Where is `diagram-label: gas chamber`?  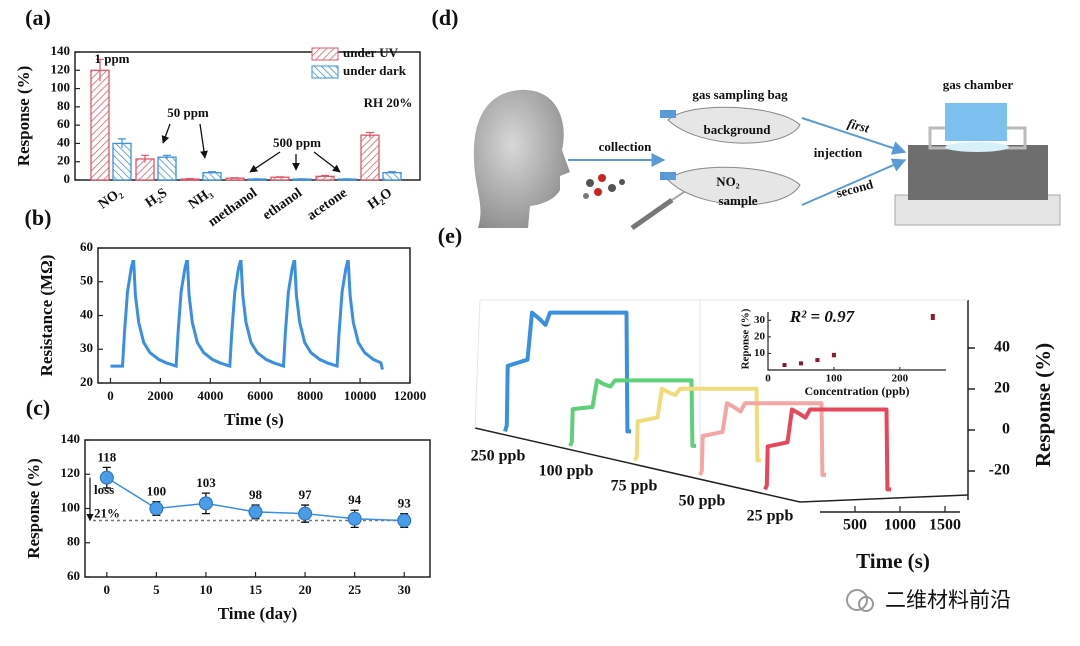
diagram-label: gas chamber is located at coordinates (978, 84).